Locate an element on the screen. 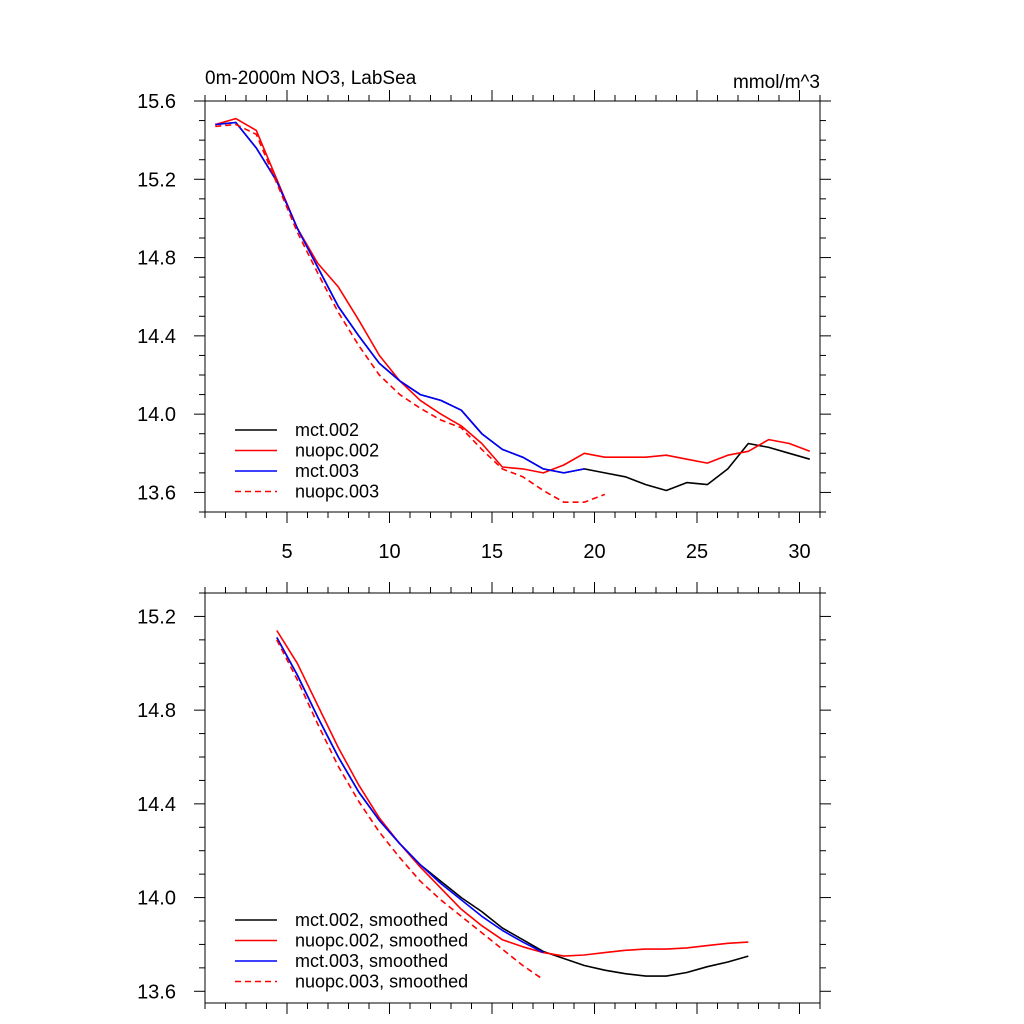 The width and height of the screenshot is (1024, 1024). legend-label: nuopc.002, smoothed is located at coordinates (381, 941).